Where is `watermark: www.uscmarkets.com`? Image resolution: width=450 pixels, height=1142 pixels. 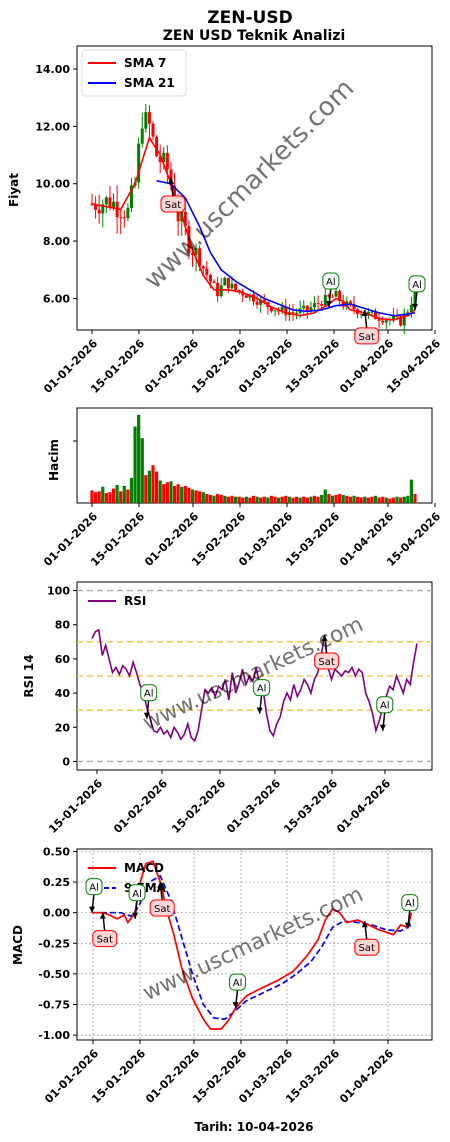
watermark: www.uscmarkets.com is located at coordinates (253, 944).